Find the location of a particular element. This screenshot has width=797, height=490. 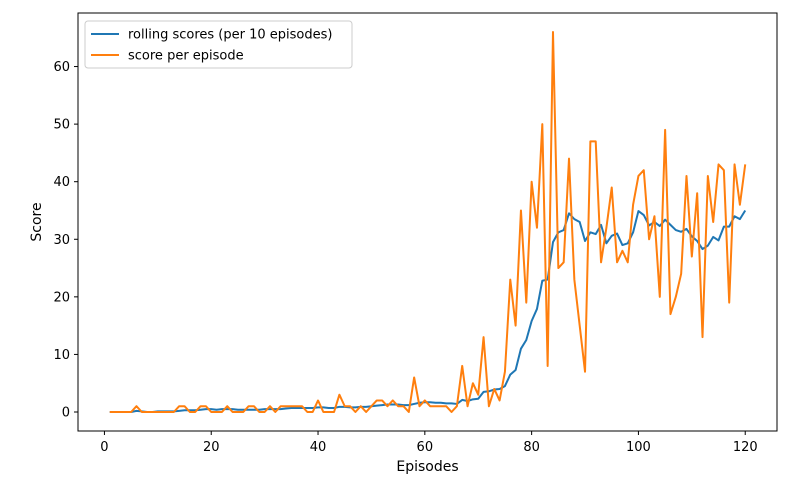

legend-label-rolling: rolling scores (per 10 episodes) is located at coordinates (230, 35).